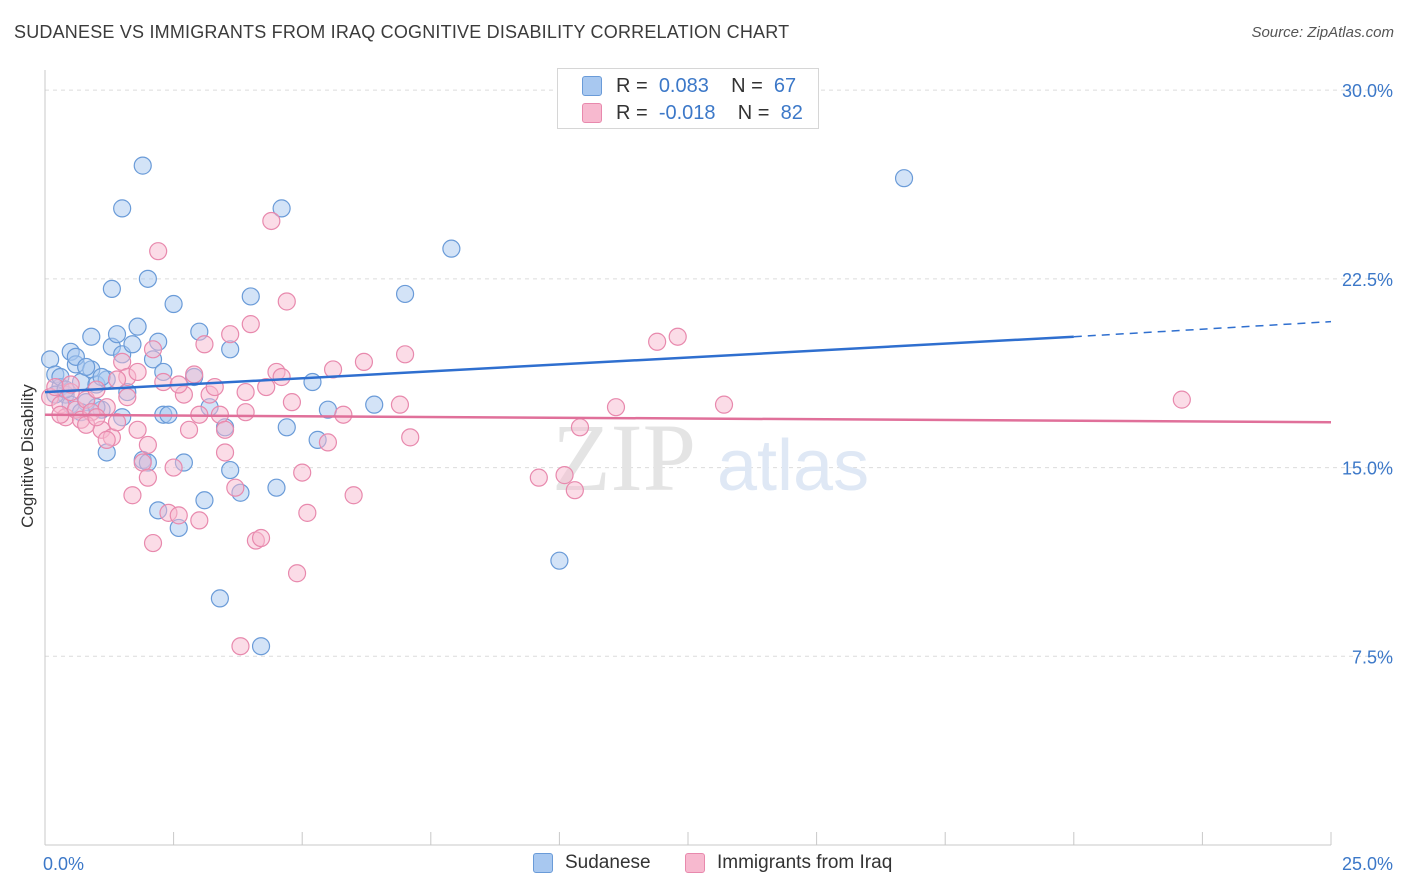 The height and width of the screenshot is (892, 1406). What do you see at coordinates (805, 862) in the screenshot?
I see `legend-label-iraq: Immigrants from Iraq` at bounding box center [805, 862].